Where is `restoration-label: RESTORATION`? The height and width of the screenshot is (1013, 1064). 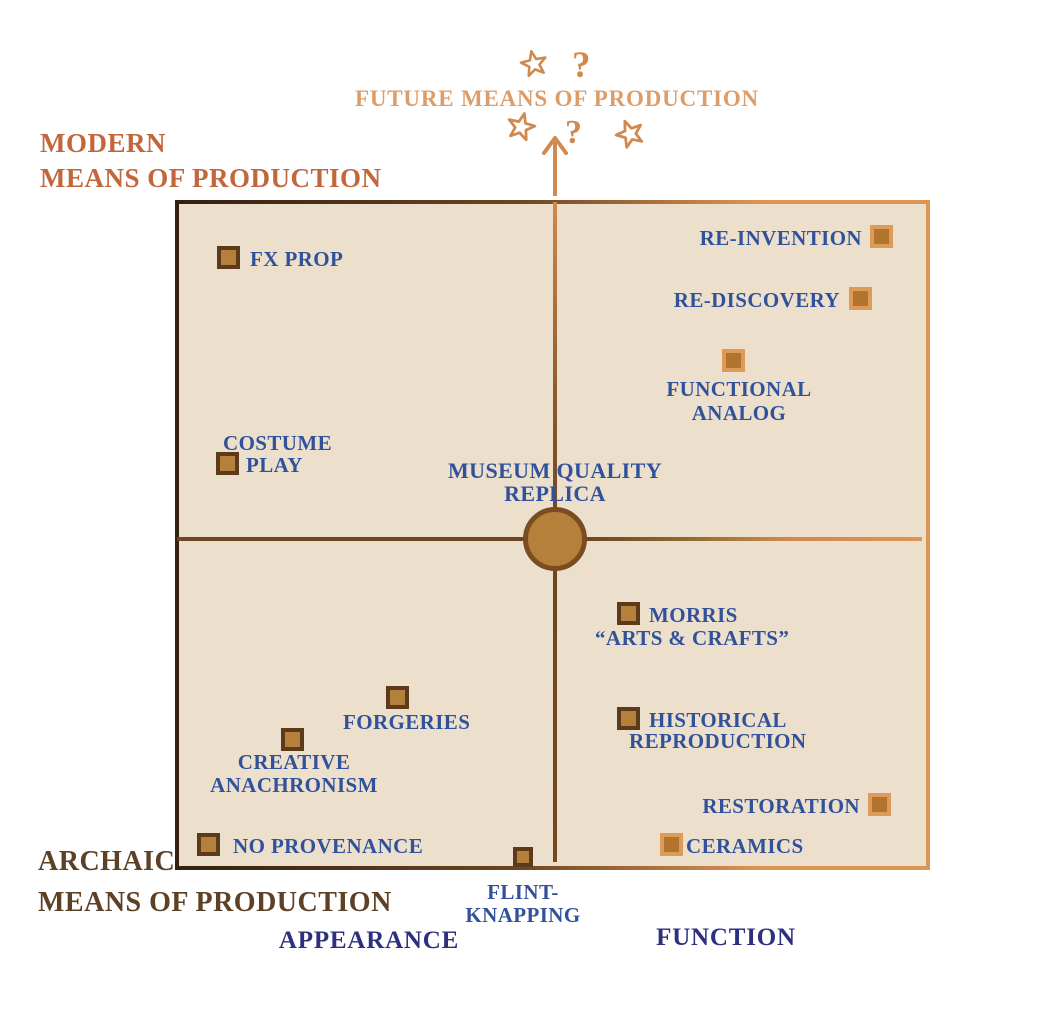
restoration-label: RESTORATION is located at coordinates (781, 806).